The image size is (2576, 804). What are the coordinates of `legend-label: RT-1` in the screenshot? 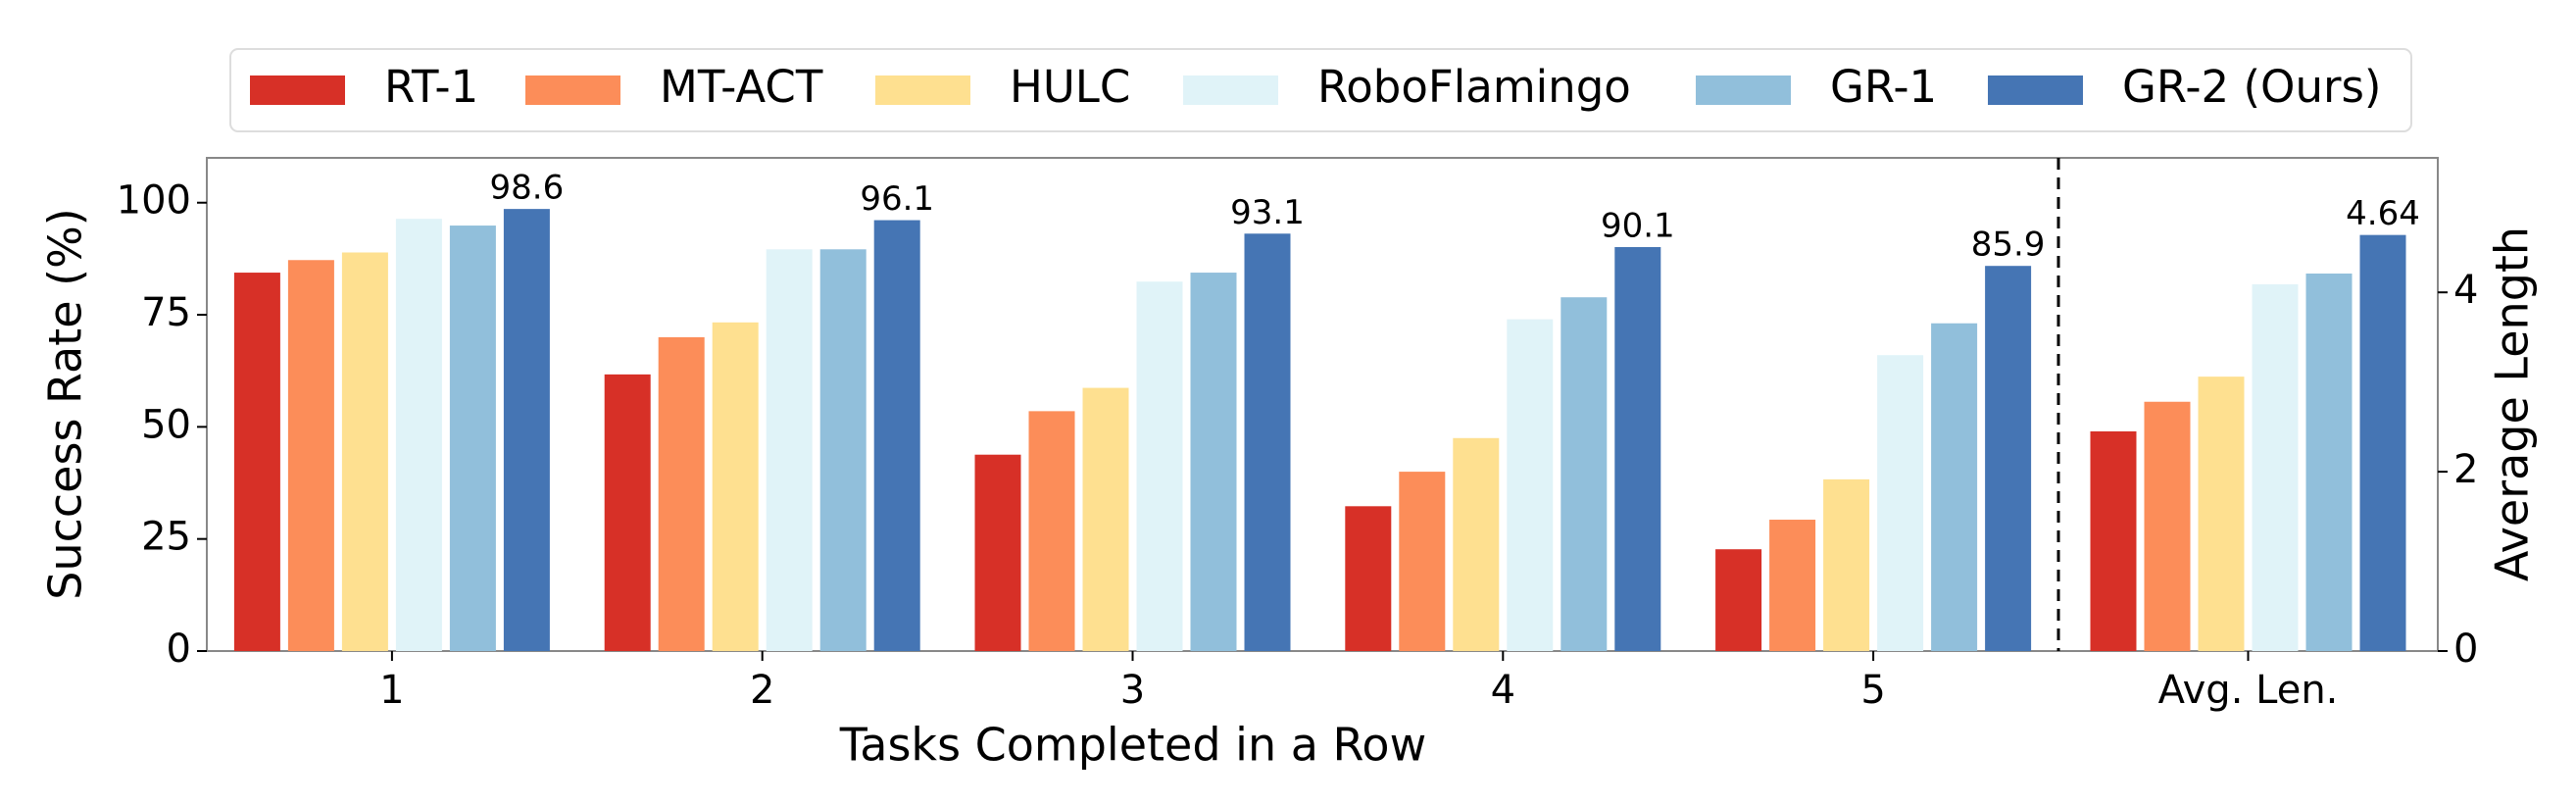 It's located at (431, 87).